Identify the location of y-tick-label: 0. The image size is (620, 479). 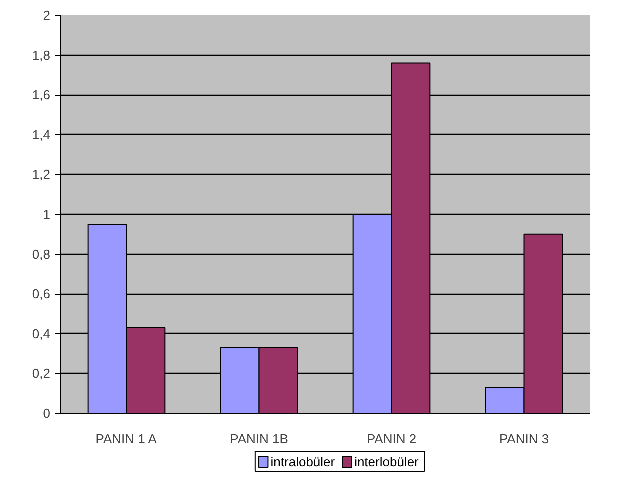
(47, 413).